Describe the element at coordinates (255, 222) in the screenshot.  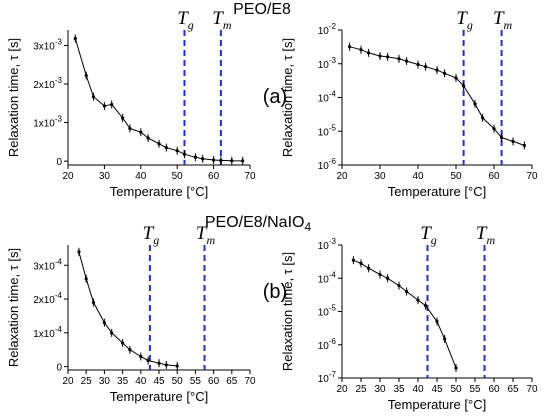
I see `row-title-bottom-main: PEO/E8/NaIO` at that location.